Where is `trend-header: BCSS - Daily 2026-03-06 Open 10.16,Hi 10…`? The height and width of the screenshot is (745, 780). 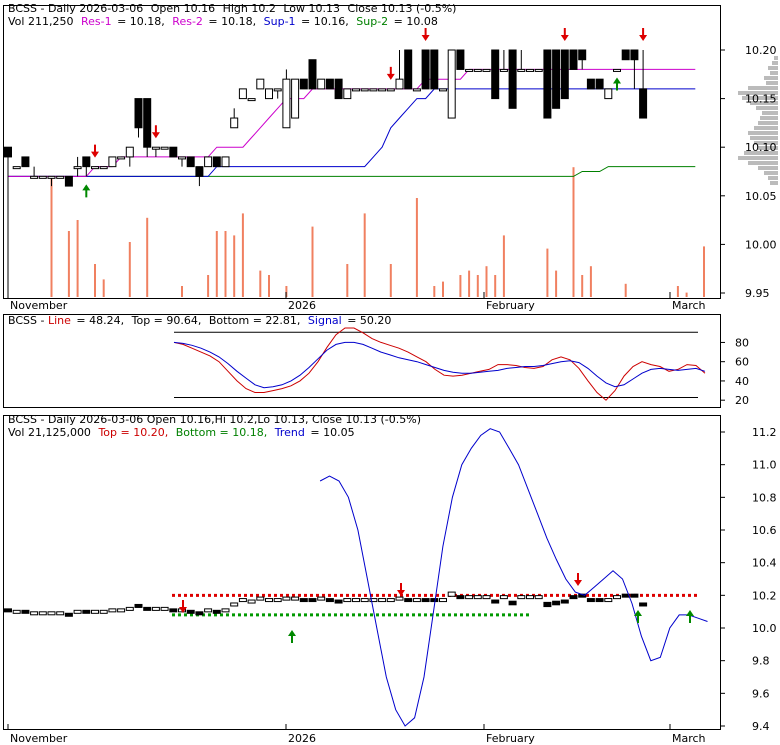
trend-header: BCSS - Daily 2026-03-06 Open 10.16,Hi 10… is located at coordinates (214, 419).